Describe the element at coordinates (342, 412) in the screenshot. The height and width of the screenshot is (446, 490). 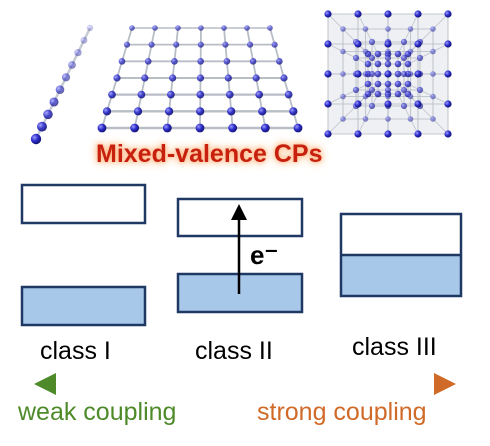
I see `strong-coupling-label: strong coupling` at that location.